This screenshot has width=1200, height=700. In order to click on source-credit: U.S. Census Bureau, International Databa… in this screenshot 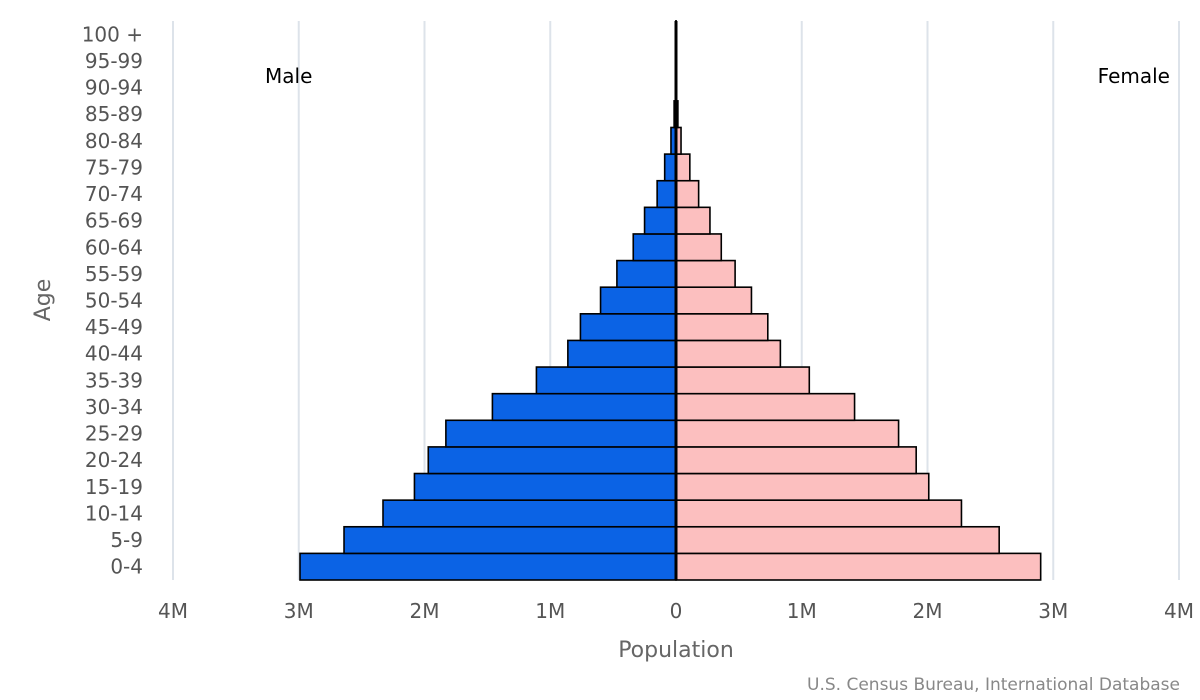, I will do `click(993, 685)`.